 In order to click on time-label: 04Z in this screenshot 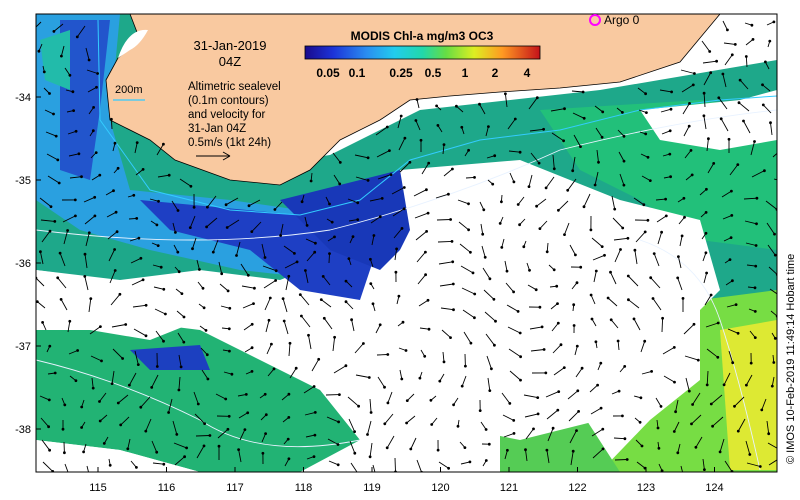, I will do `click(230, 61)`.